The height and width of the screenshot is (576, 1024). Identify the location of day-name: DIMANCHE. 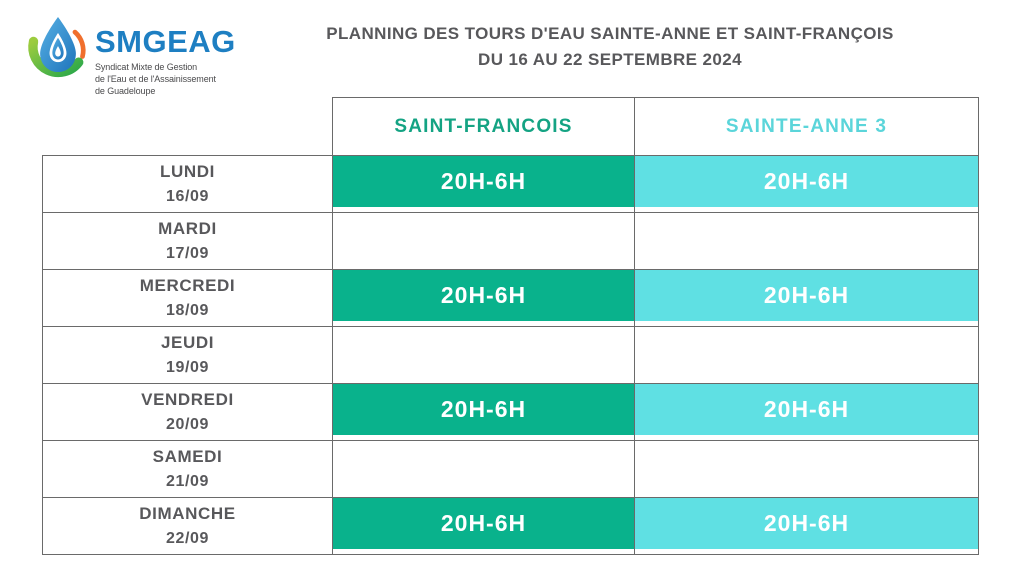
(187, 513).